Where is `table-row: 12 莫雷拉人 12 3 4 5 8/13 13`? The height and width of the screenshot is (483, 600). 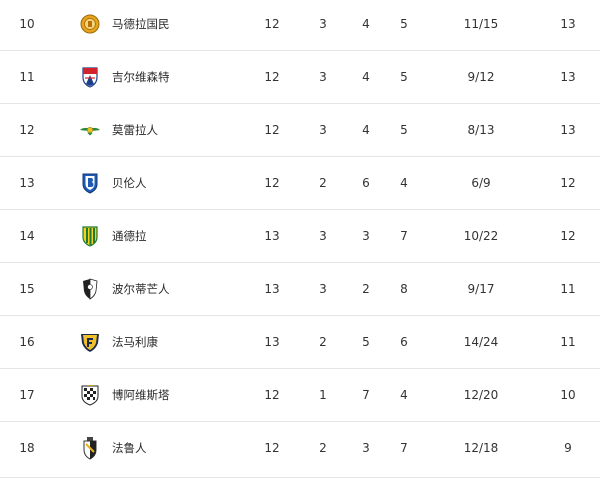
table-row: 12 莫雷拉人 12 3 4 5 8/13 13 is located at coordinates (300, 130).